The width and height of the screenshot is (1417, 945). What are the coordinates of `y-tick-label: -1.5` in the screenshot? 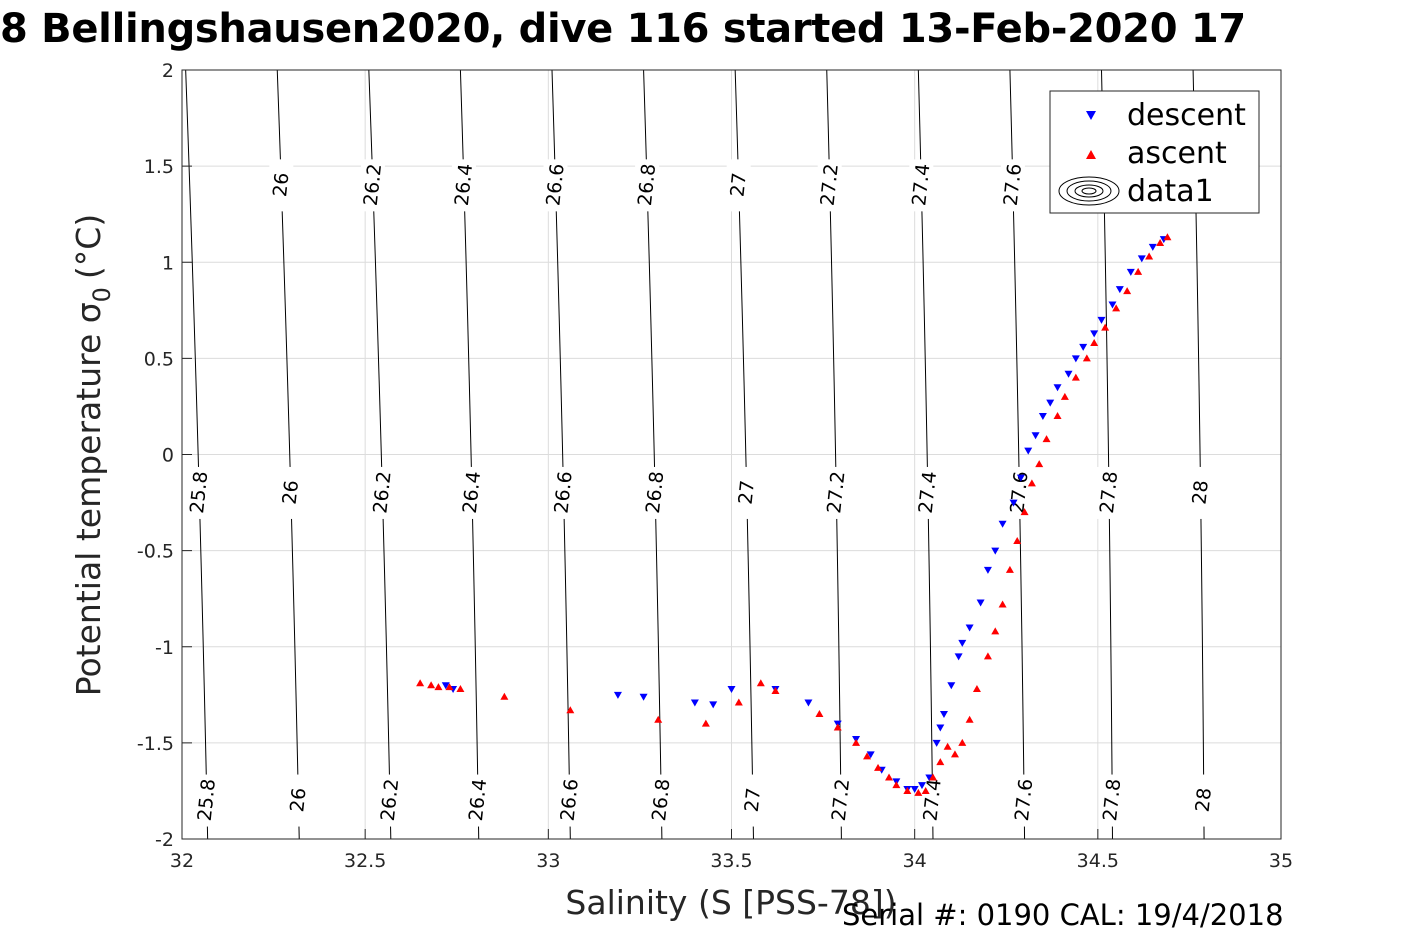 It's located at (155, 744).